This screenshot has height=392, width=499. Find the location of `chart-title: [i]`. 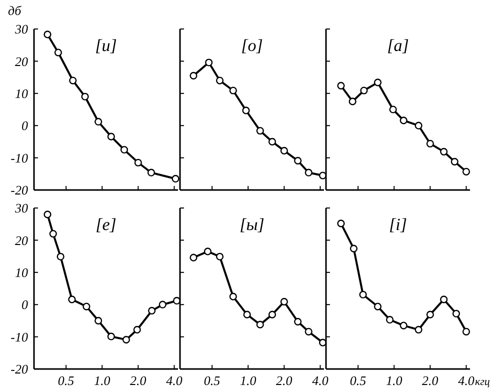

chart-title: [i] is located at coordinates (398, 224).